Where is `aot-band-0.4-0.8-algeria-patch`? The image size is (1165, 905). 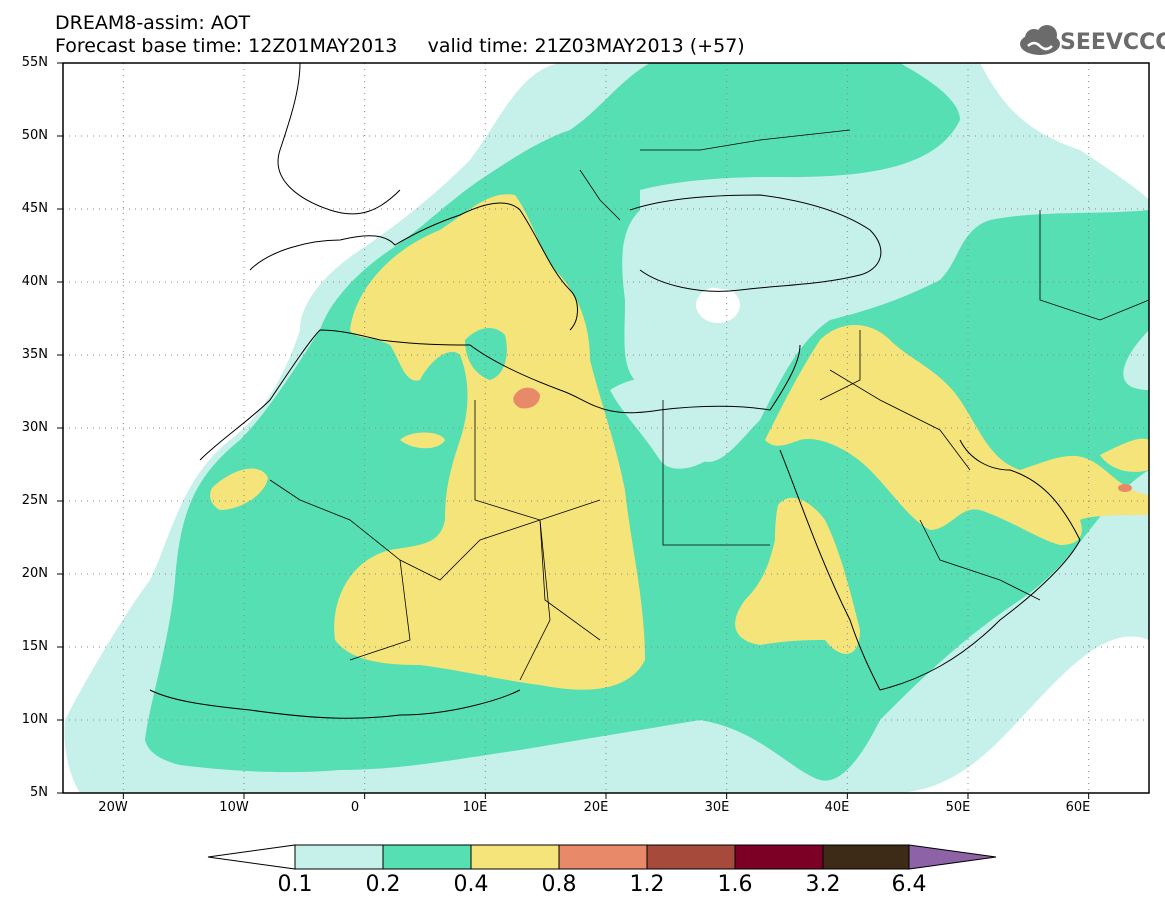
aot-band-0.4-0.8-algeria-patch is located at coordinates (422, 440).